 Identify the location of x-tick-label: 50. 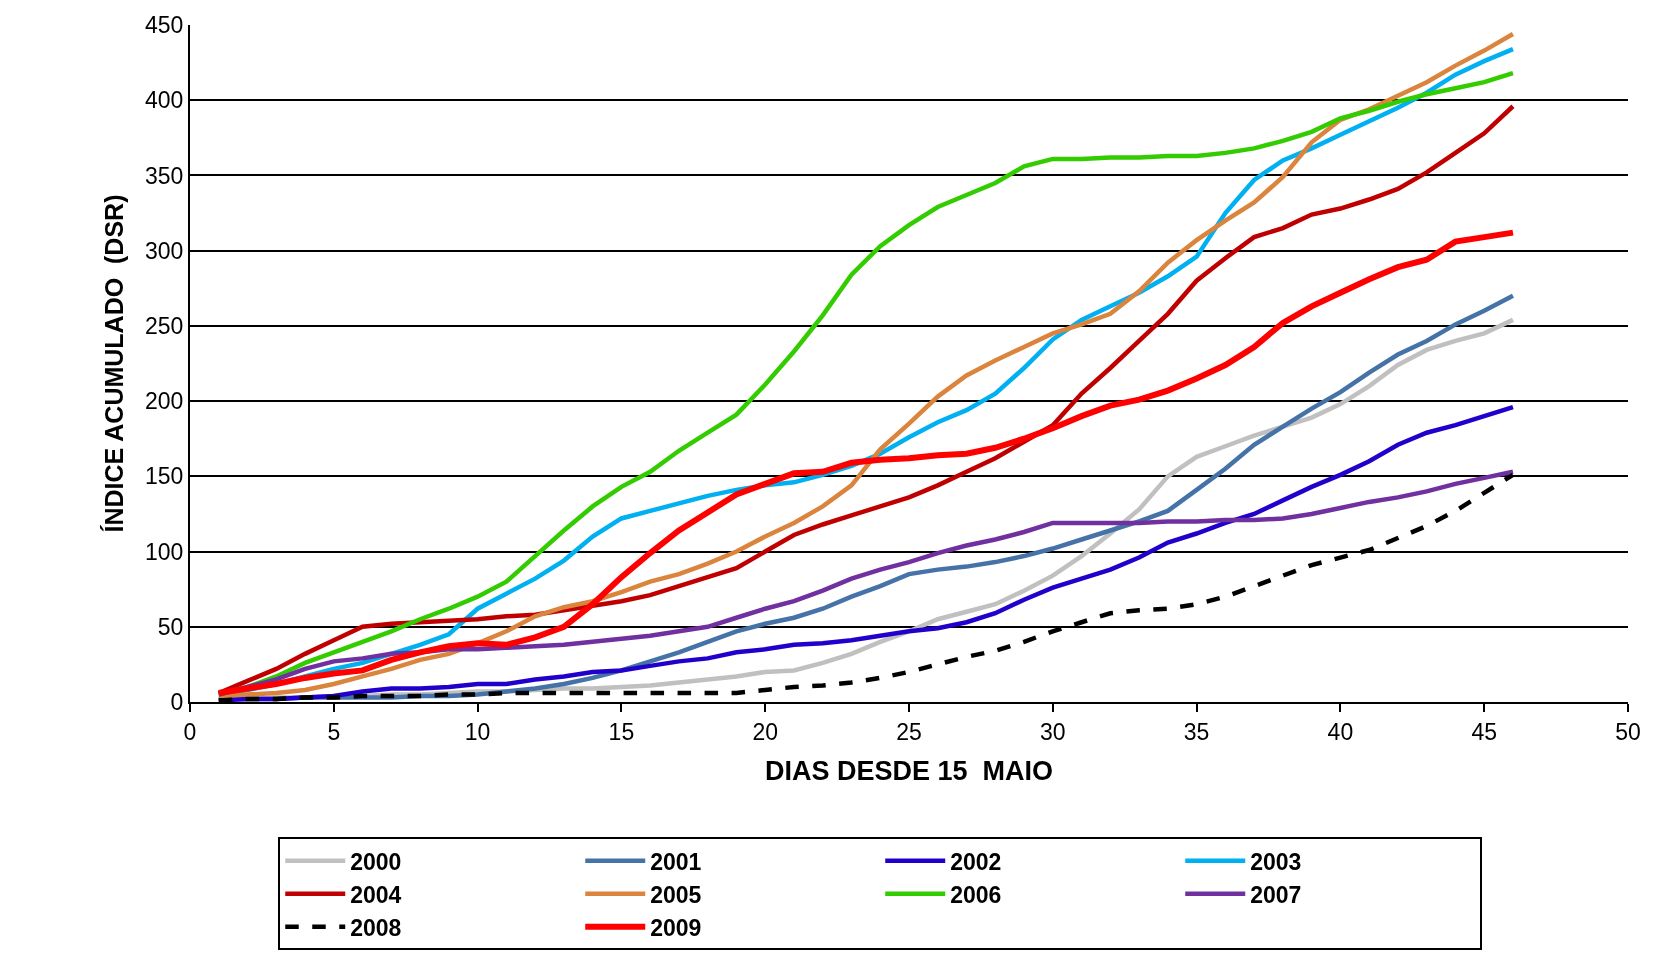
(1628, 731).